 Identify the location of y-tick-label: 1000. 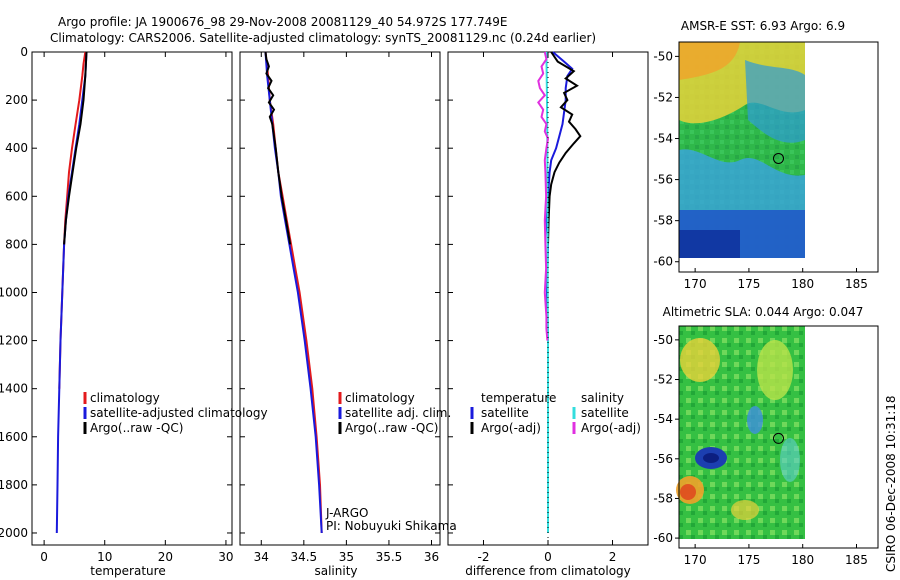
(14, 292).